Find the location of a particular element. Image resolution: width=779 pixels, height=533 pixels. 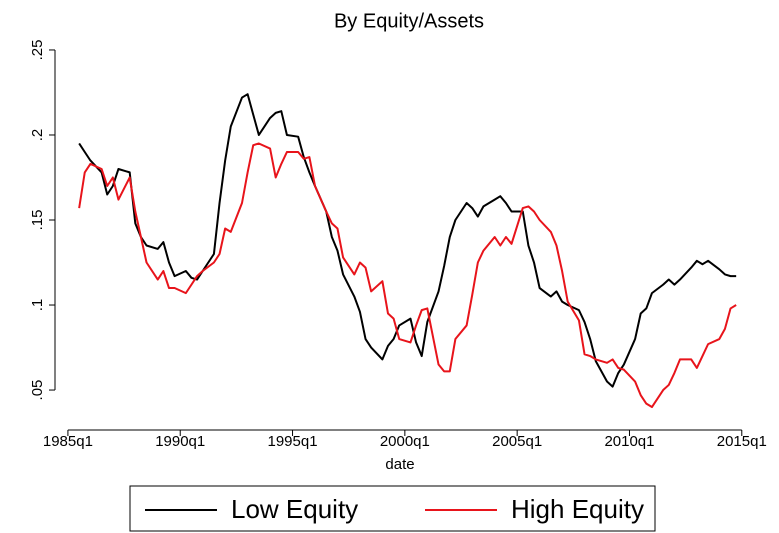

y-tick-label: .25 is located at coordinates (37, 50).